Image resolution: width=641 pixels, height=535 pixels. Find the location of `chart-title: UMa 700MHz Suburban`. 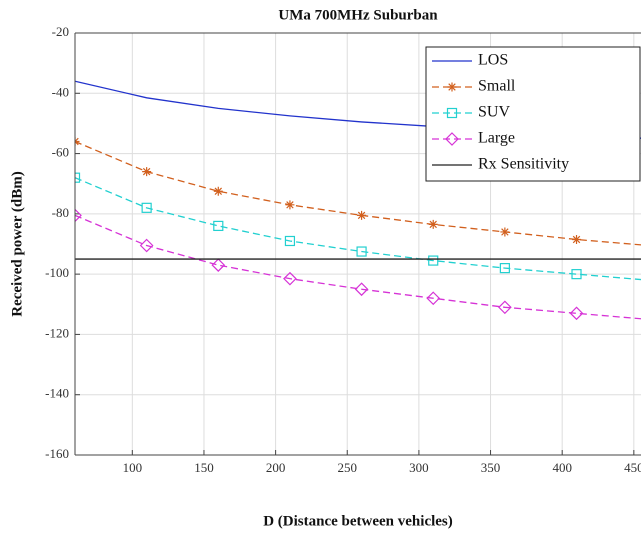

chart-title: UMa 700MHz Suburban is located at coordinates (358, 15).